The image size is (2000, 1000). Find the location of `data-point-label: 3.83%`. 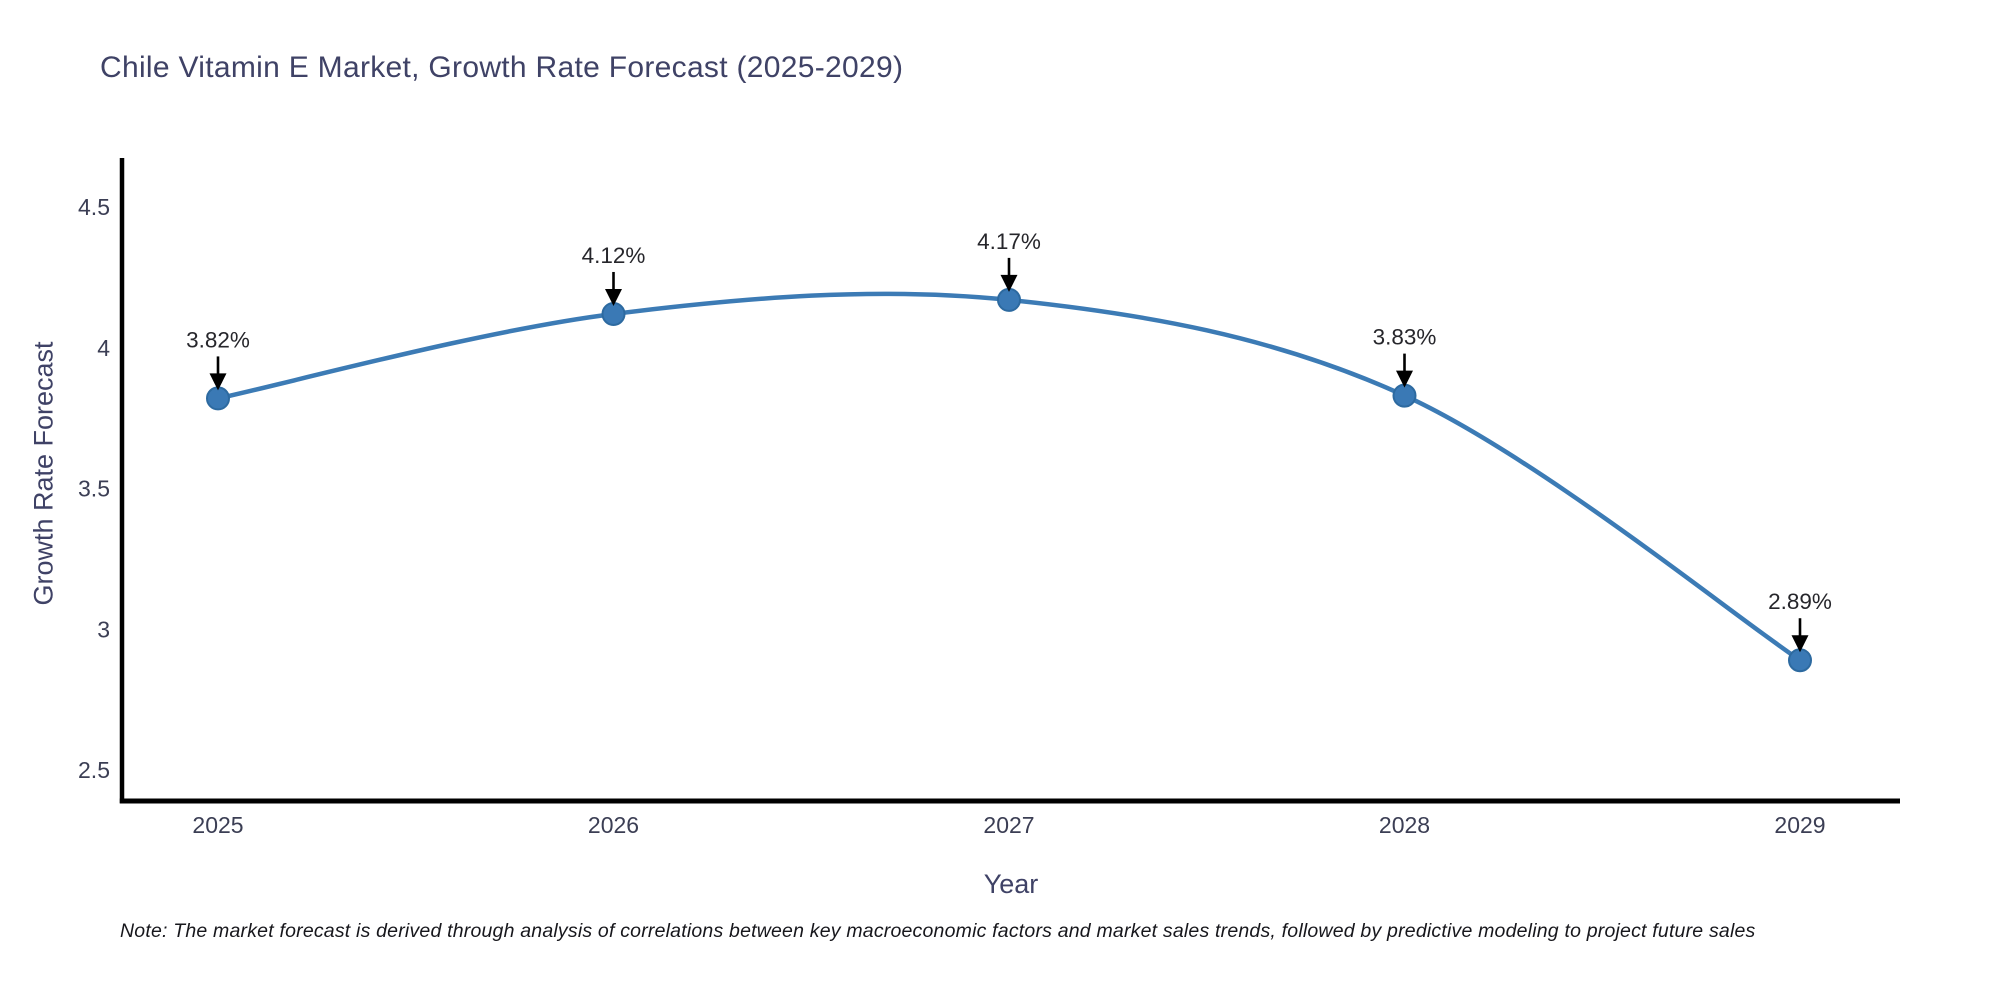

data-point-label: 3.83% is located at coordinates (1405, 337).